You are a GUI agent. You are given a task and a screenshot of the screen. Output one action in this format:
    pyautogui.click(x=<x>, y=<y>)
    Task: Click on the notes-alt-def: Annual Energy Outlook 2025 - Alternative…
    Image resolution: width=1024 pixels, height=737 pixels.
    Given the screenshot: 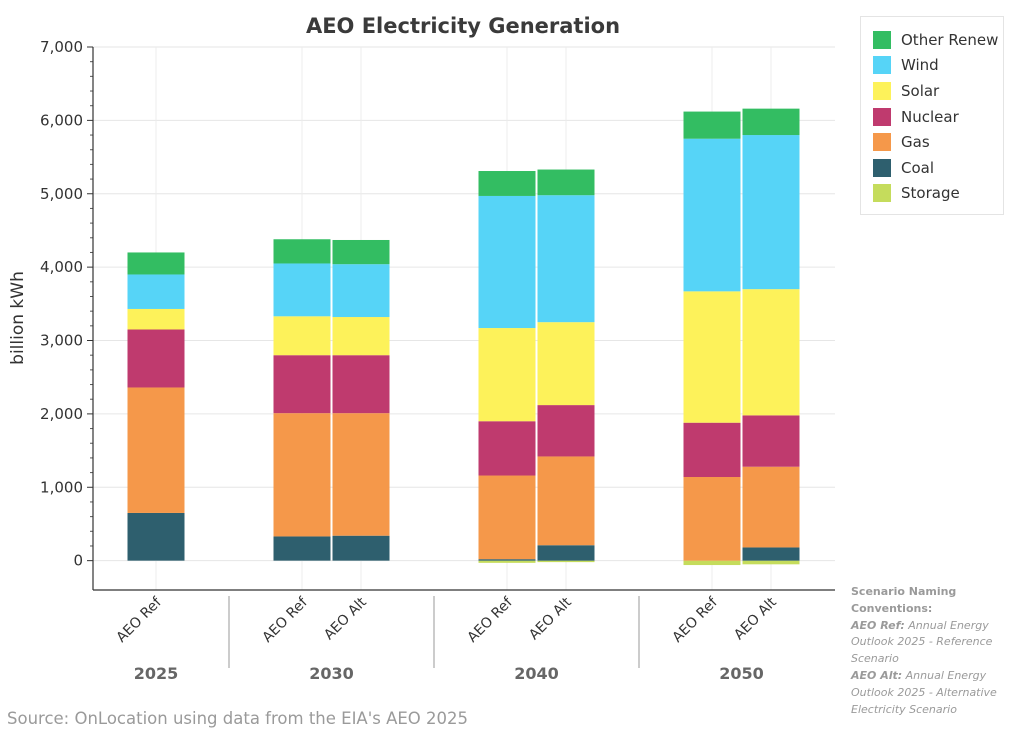 What is the action you would take?
    pyautogui.click(x=924, y=692)
    